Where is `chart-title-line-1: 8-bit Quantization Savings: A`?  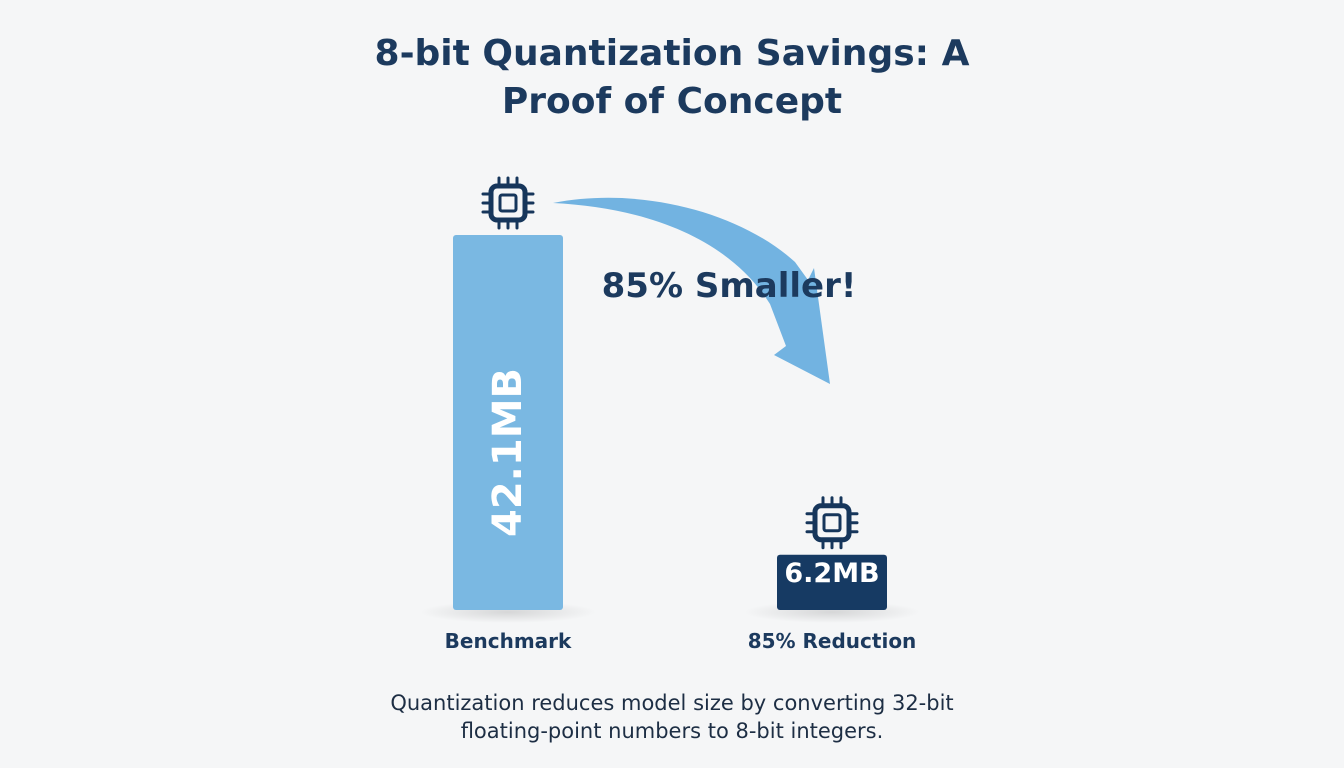 chart-title-line-1: 8-bit Quantization Savings: A is located at coordinates (672, 53).